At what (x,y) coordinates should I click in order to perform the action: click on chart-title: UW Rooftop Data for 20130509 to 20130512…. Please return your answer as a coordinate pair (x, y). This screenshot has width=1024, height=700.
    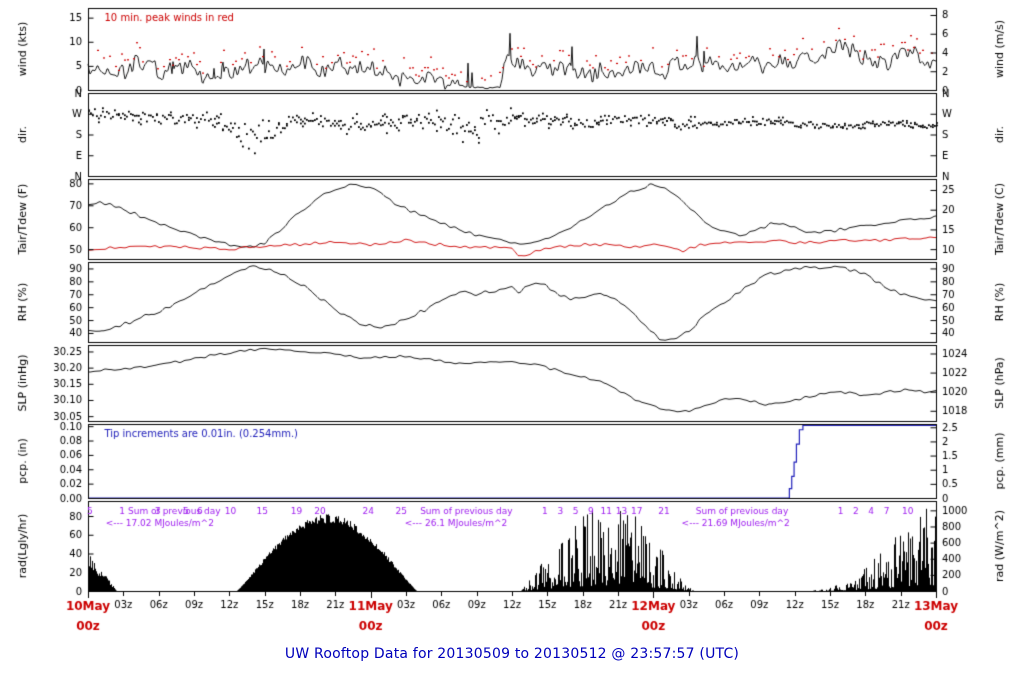
    Looking at the image, I should click on (512, 654).